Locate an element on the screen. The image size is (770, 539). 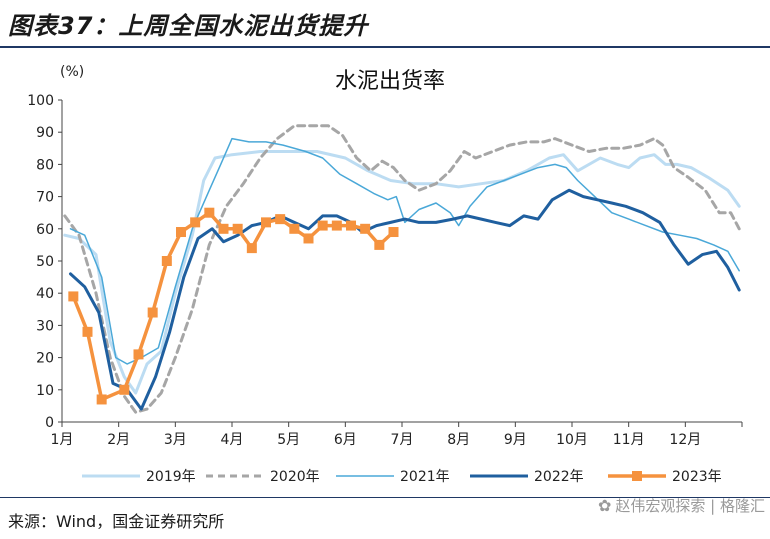
x-tick-label: 11月 is located at coordinates (629, 440).